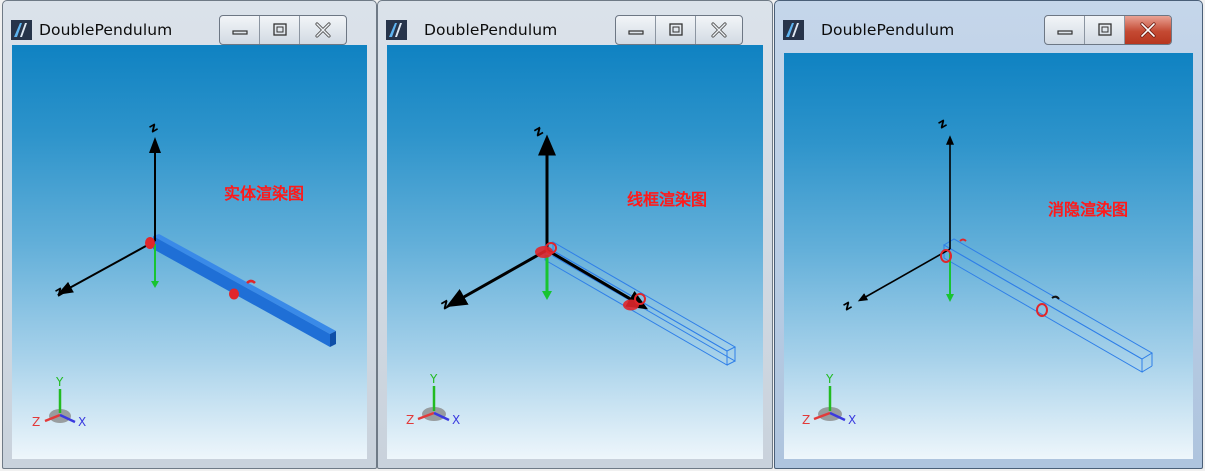 This screenshot has height=471, width=1205. Describe the element at coordinates (667, 199) in the screenshot. I see `render-mode-label: 线框渲染图` at that location.